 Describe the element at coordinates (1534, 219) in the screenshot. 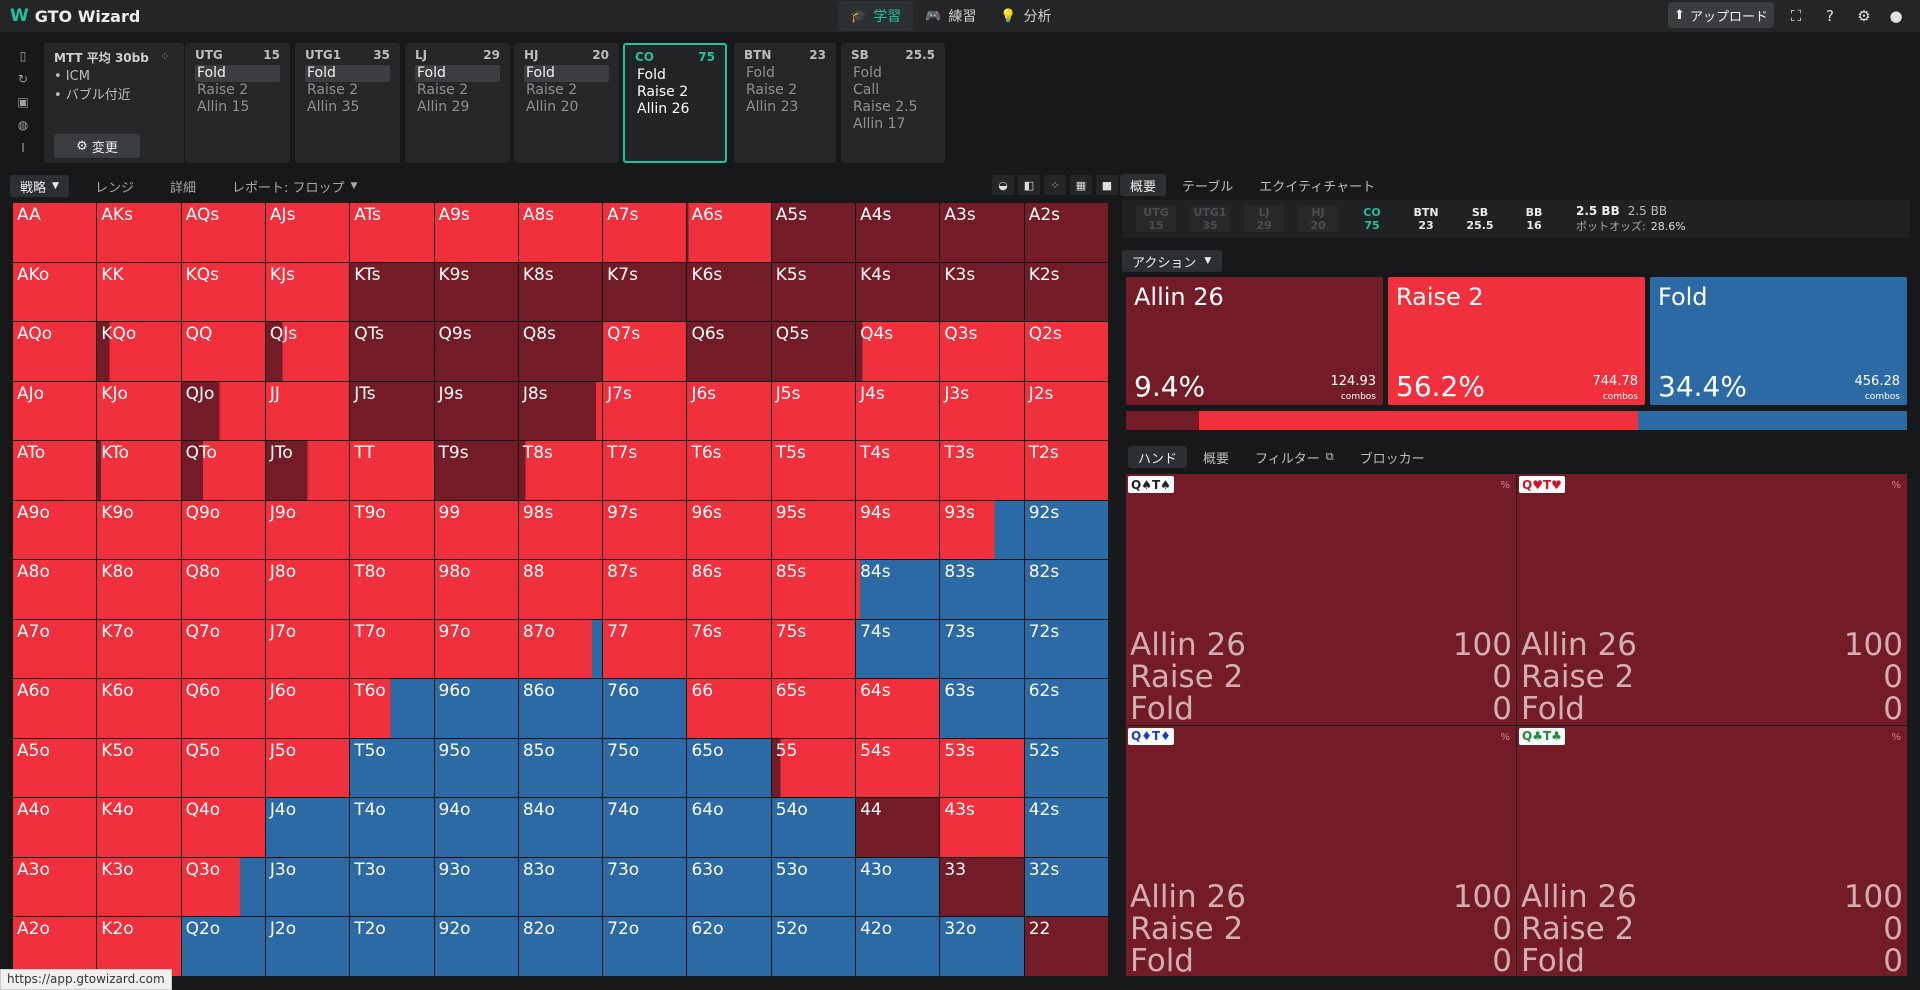

I see `seat-bb: BB 16` at that location.